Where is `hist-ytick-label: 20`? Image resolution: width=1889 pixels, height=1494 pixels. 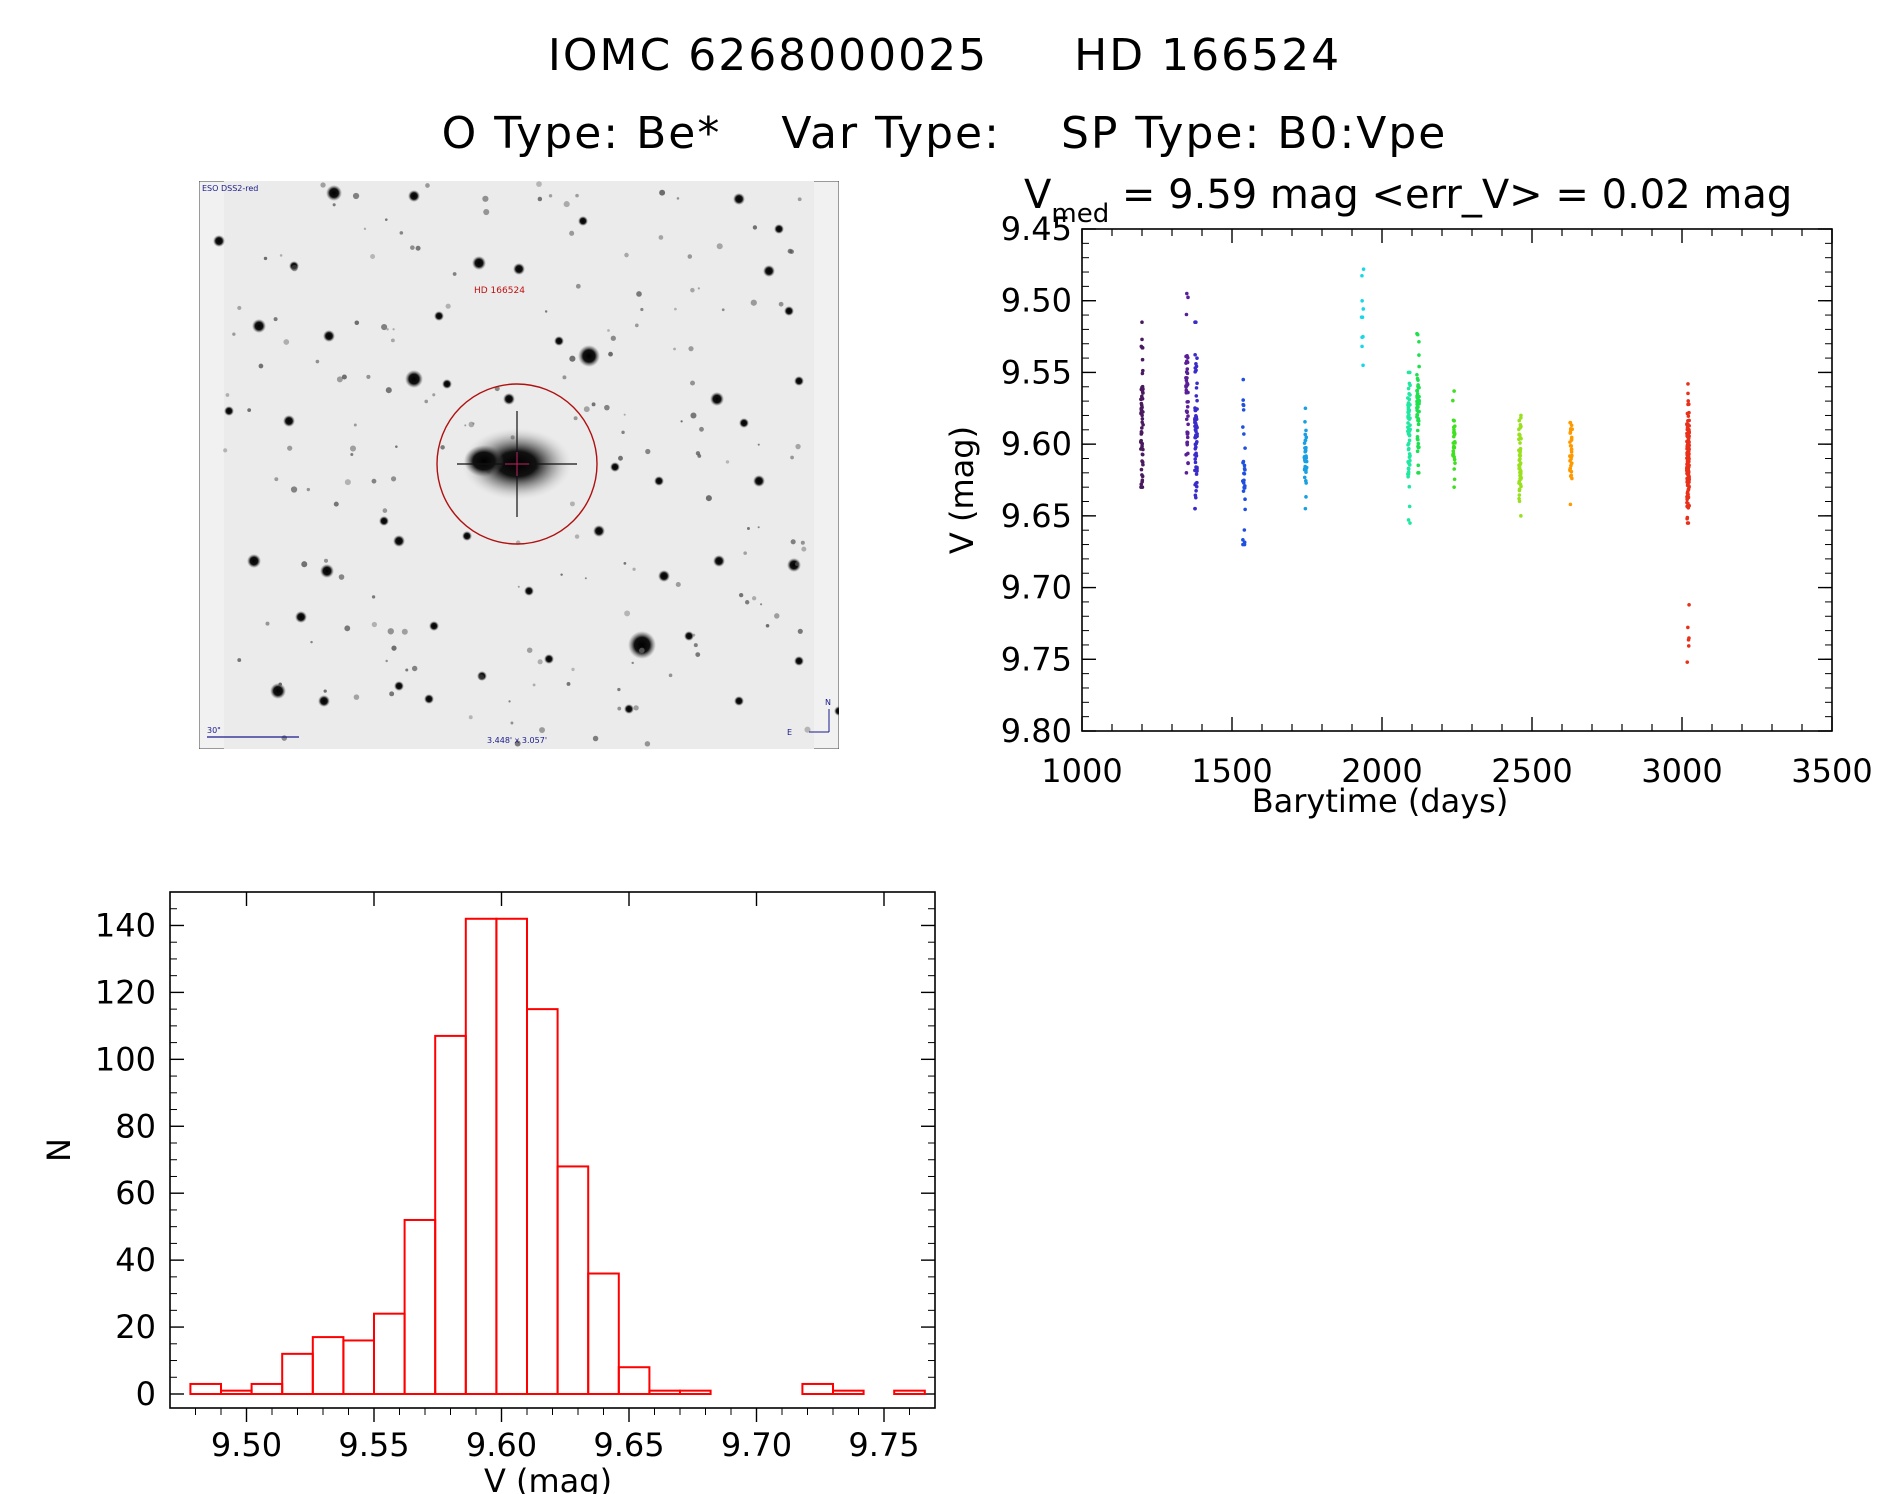
hist-ytick-label: 20 is located at coordinates (135, 1327).